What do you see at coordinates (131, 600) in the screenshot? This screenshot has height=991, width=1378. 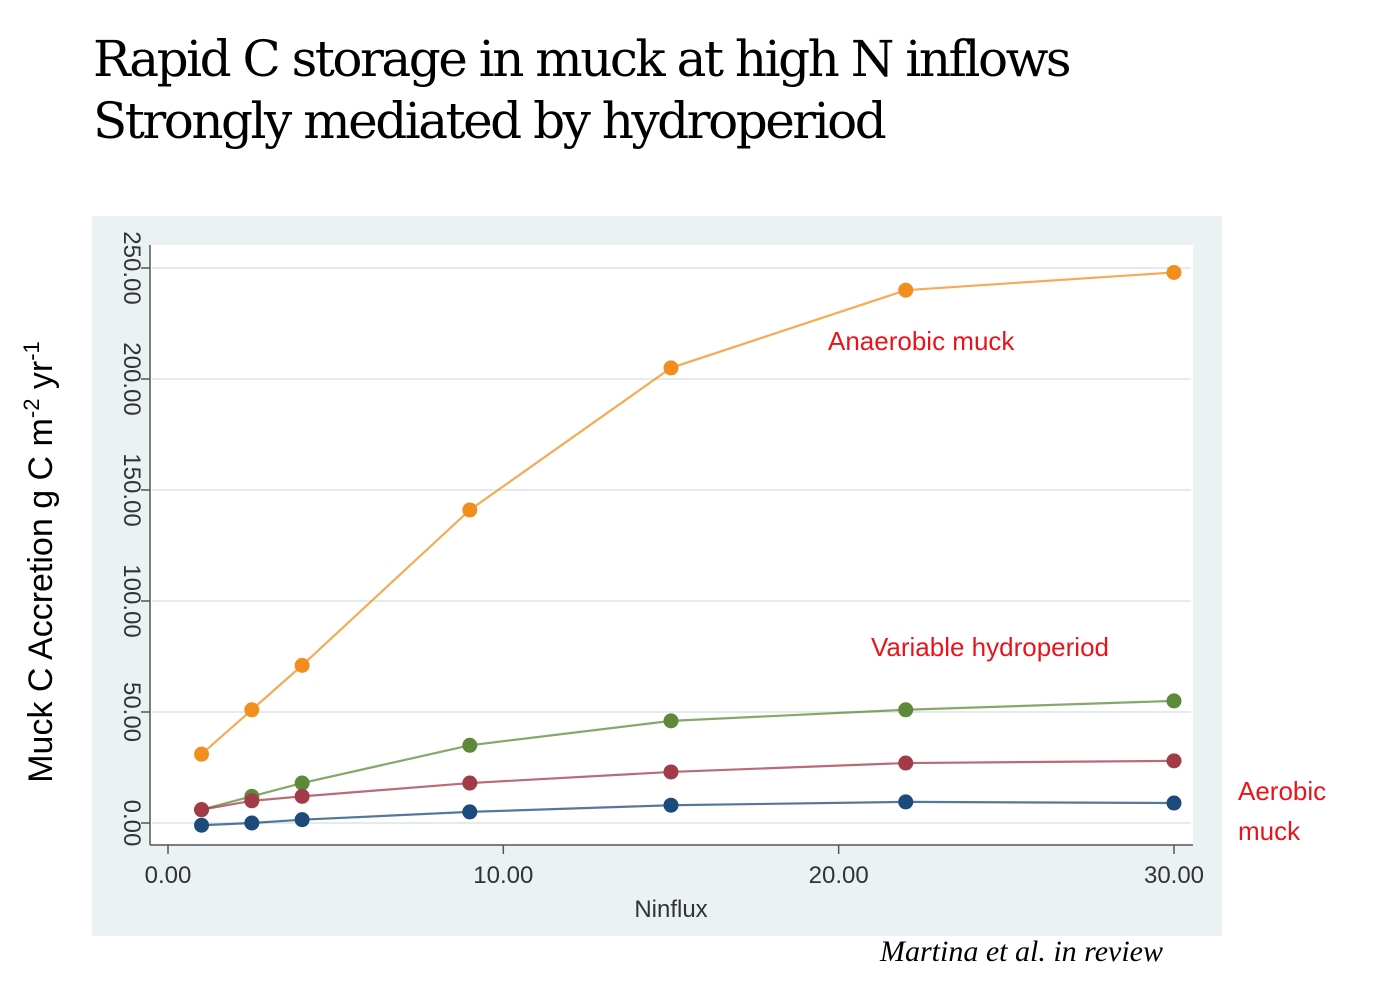 I see `y-tick-label: 100.00` at bounding box center [131, 600].